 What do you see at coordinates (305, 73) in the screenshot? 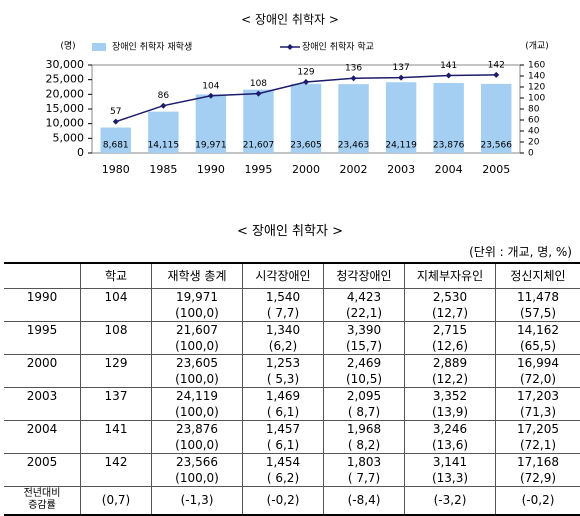
I see `line-label: 129` at bounding box center [305, 73].